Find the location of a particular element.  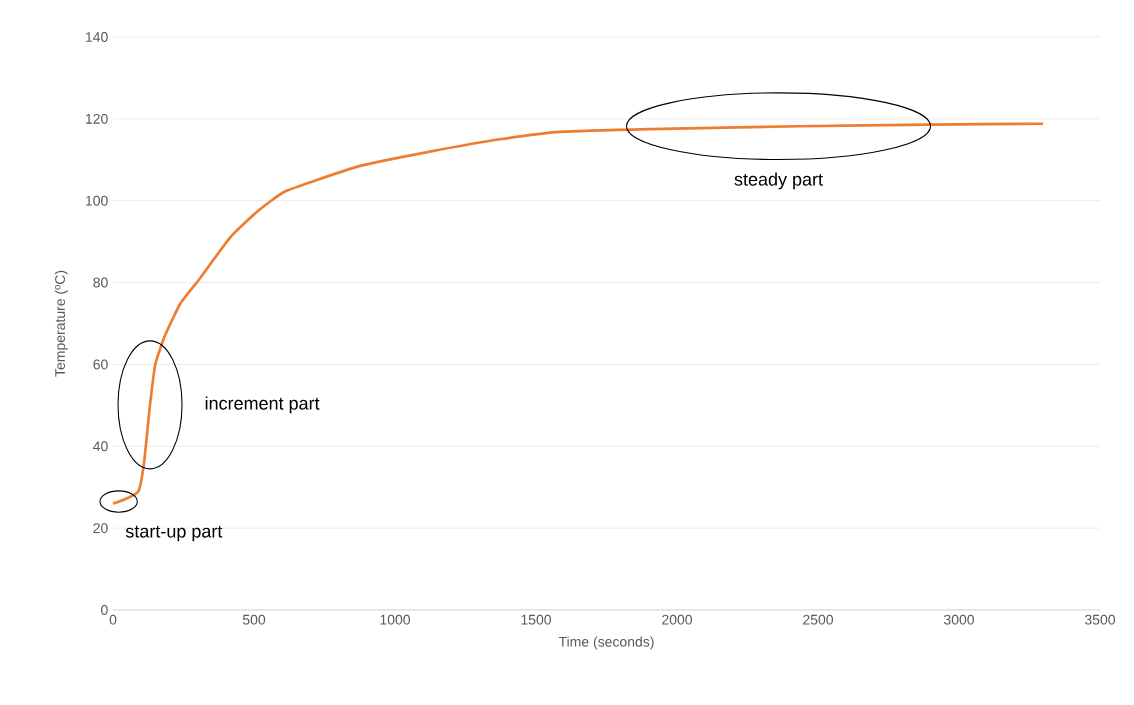

x-tick-label: 3000 is located at coordinates (959, 619).